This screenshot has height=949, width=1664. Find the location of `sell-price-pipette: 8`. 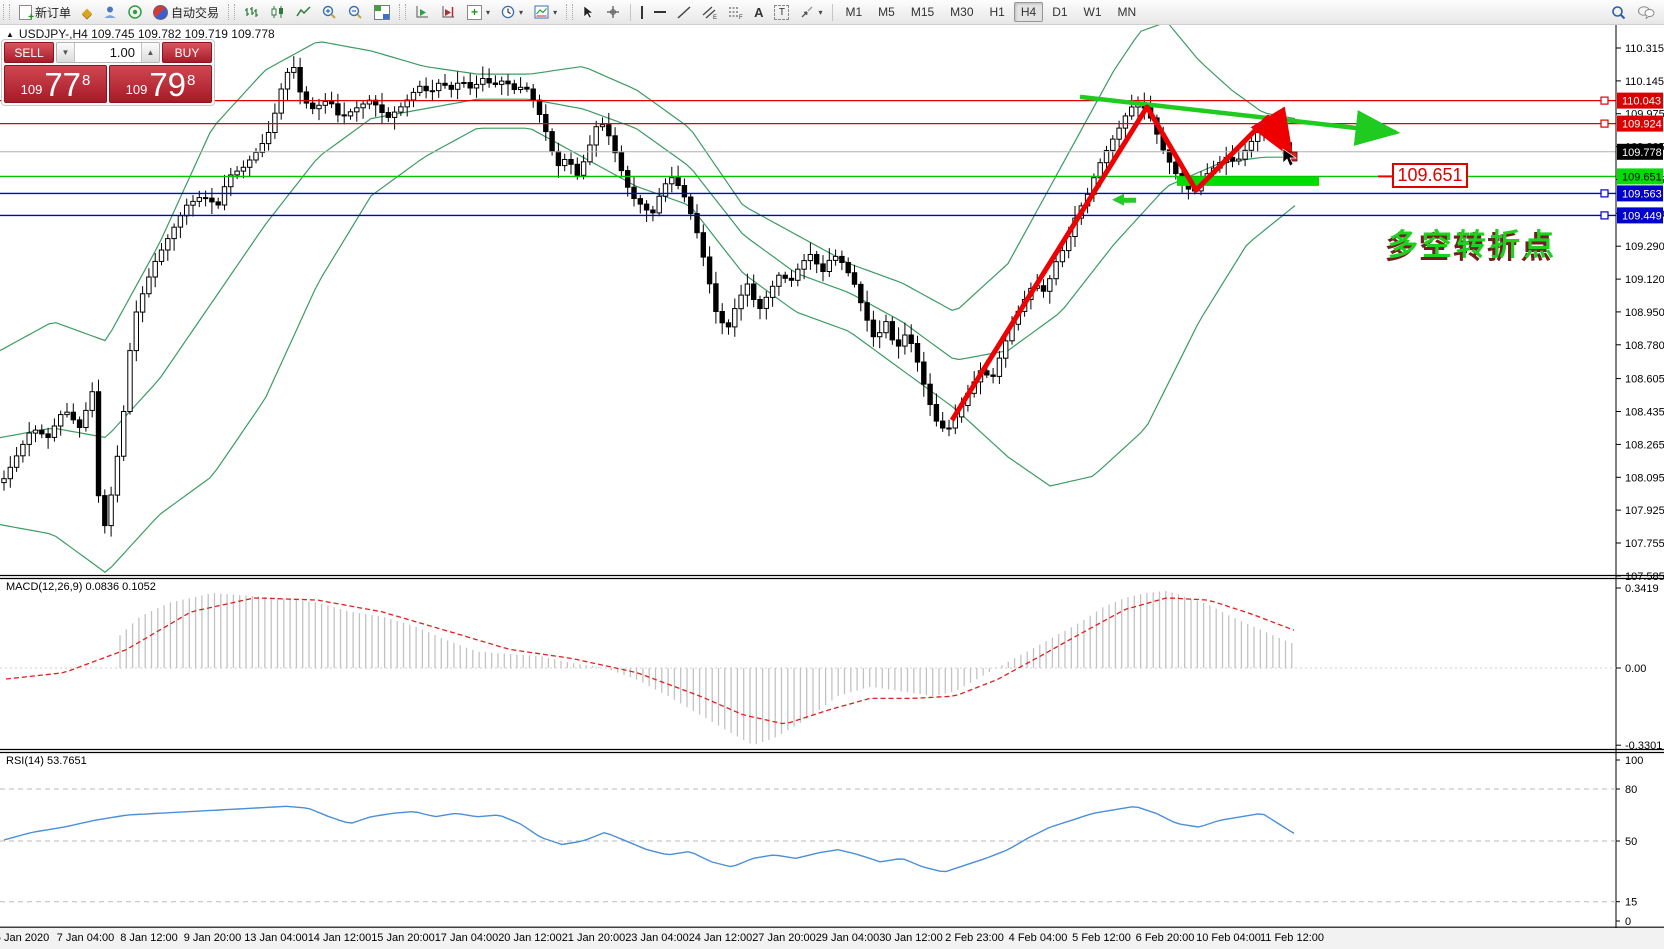

sell-price-pipette: 8 is located at coordinates (86, 80).